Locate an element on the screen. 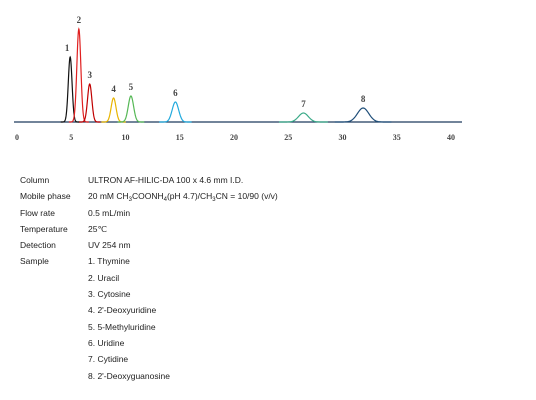 This screenshot has height=400, width=536. x-tick-label: 10 is located at coordinates (126, 137).